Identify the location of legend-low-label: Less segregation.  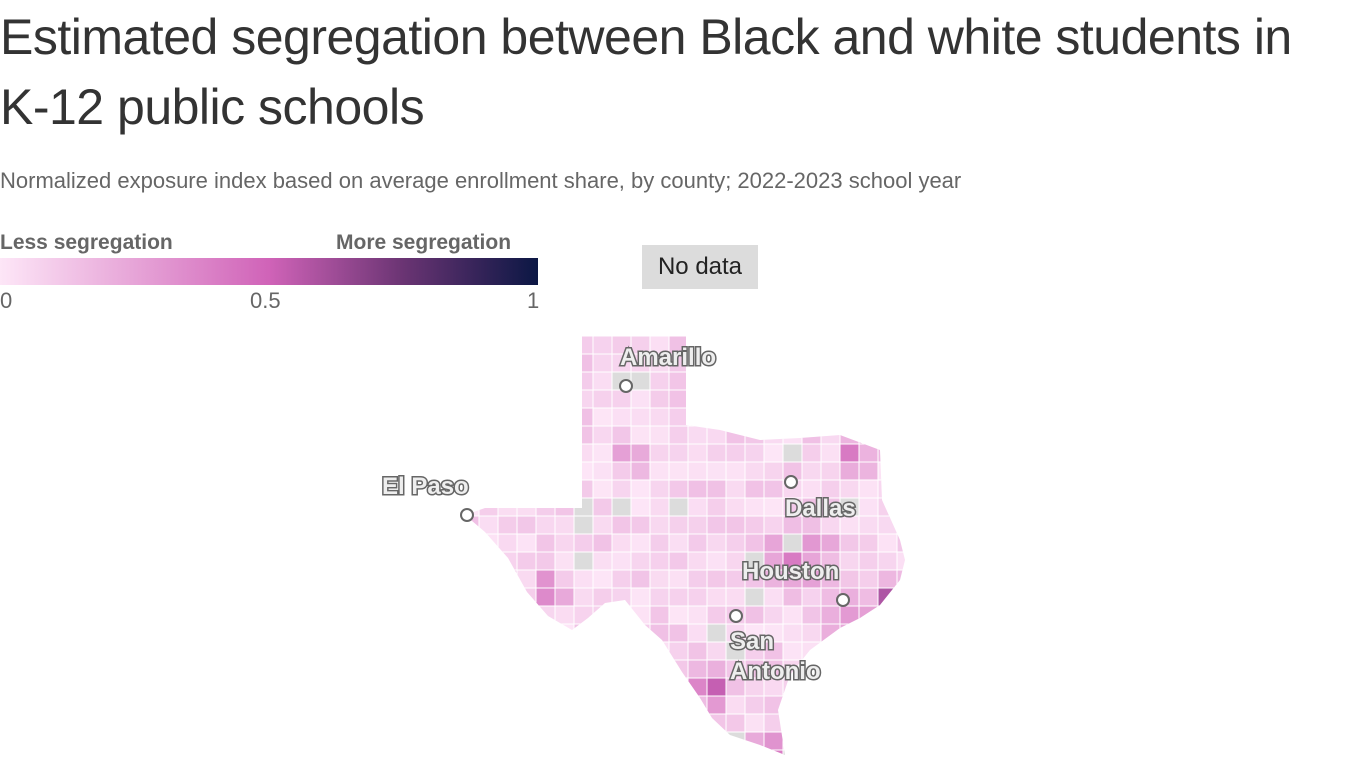
(86, 242).